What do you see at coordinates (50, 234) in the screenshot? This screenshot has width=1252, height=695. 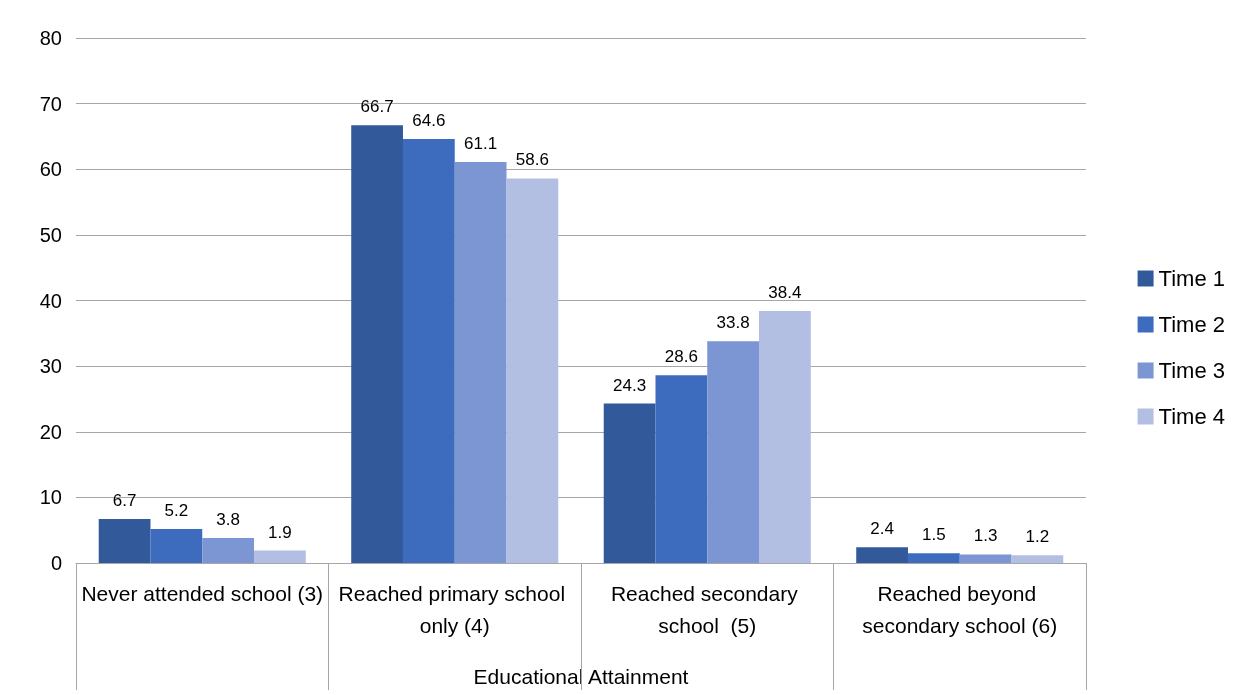 I see `y-tick-label: 50` at bounding box center [50, 234].